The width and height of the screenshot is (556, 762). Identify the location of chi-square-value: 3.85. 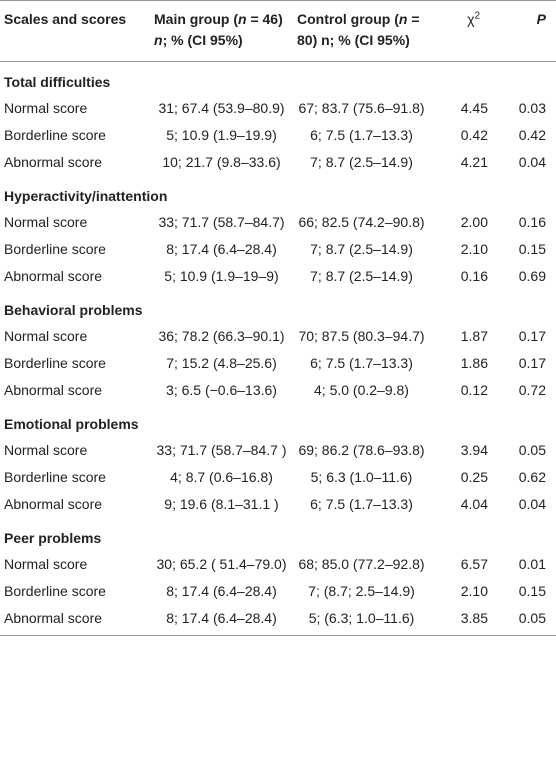
(464, 620).